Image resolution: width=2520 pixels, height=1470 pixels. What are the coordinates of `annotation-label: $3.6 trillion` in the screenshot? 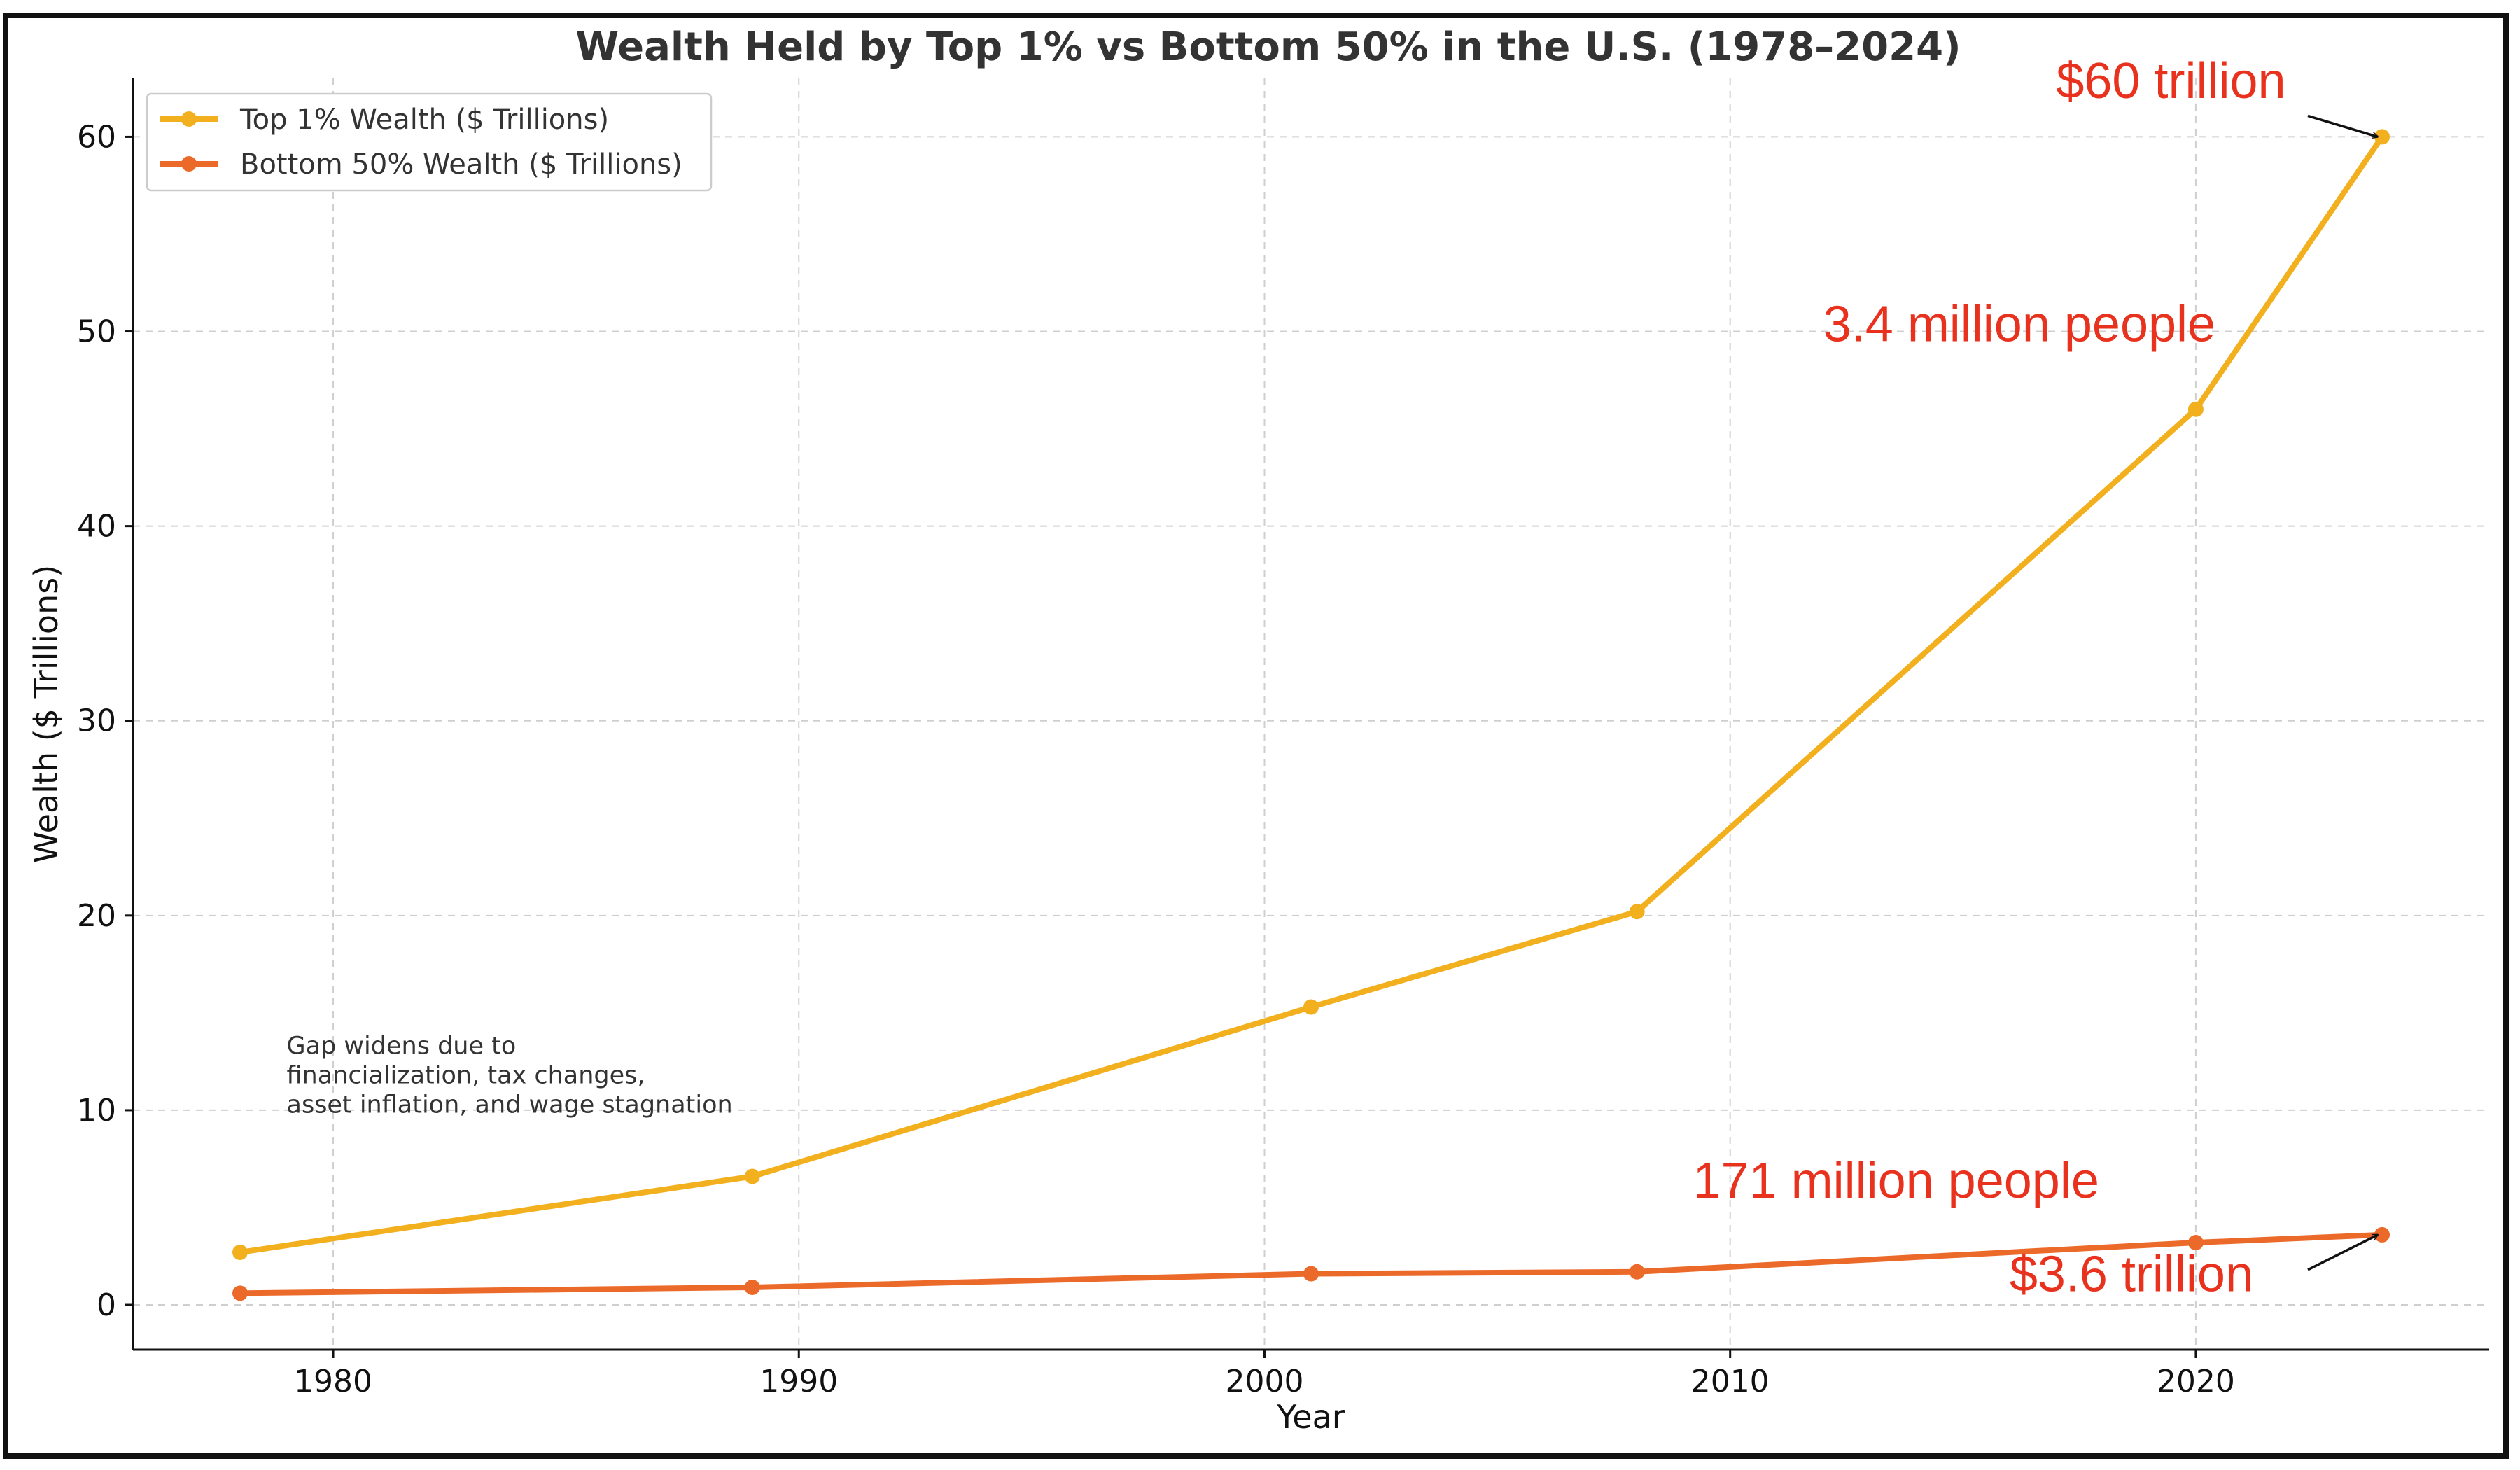 It's located at (2131, 1275).